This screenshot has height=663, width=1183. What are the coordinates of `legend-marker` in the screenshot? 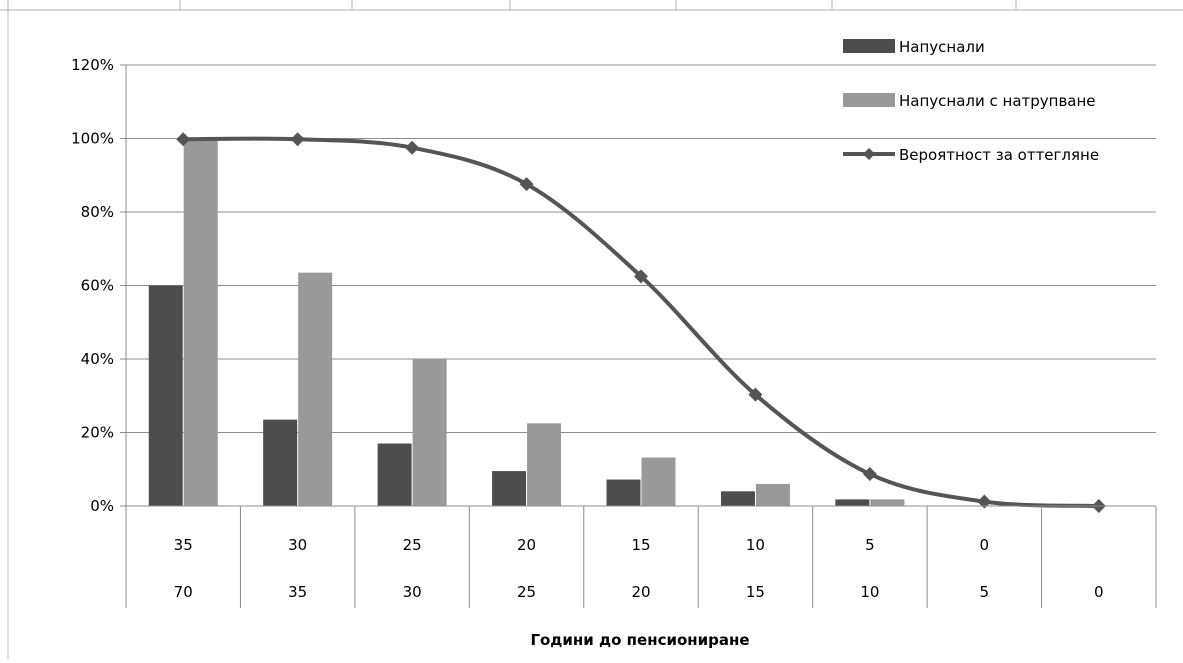 It's located at (869, 154).